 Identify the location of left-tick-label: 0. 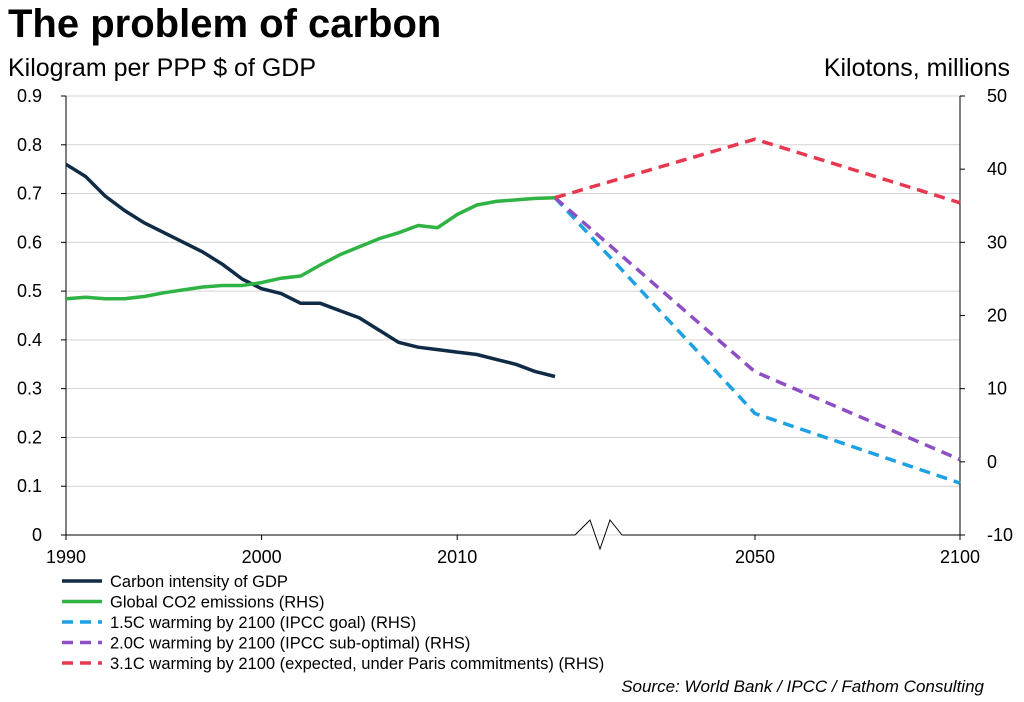
(37, 535).